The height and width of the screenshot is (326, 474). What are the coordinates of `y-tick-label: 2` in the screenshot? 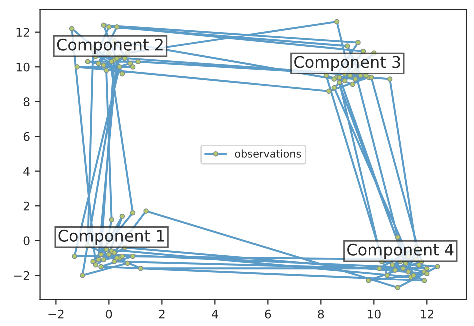 It's located at (27, 206).